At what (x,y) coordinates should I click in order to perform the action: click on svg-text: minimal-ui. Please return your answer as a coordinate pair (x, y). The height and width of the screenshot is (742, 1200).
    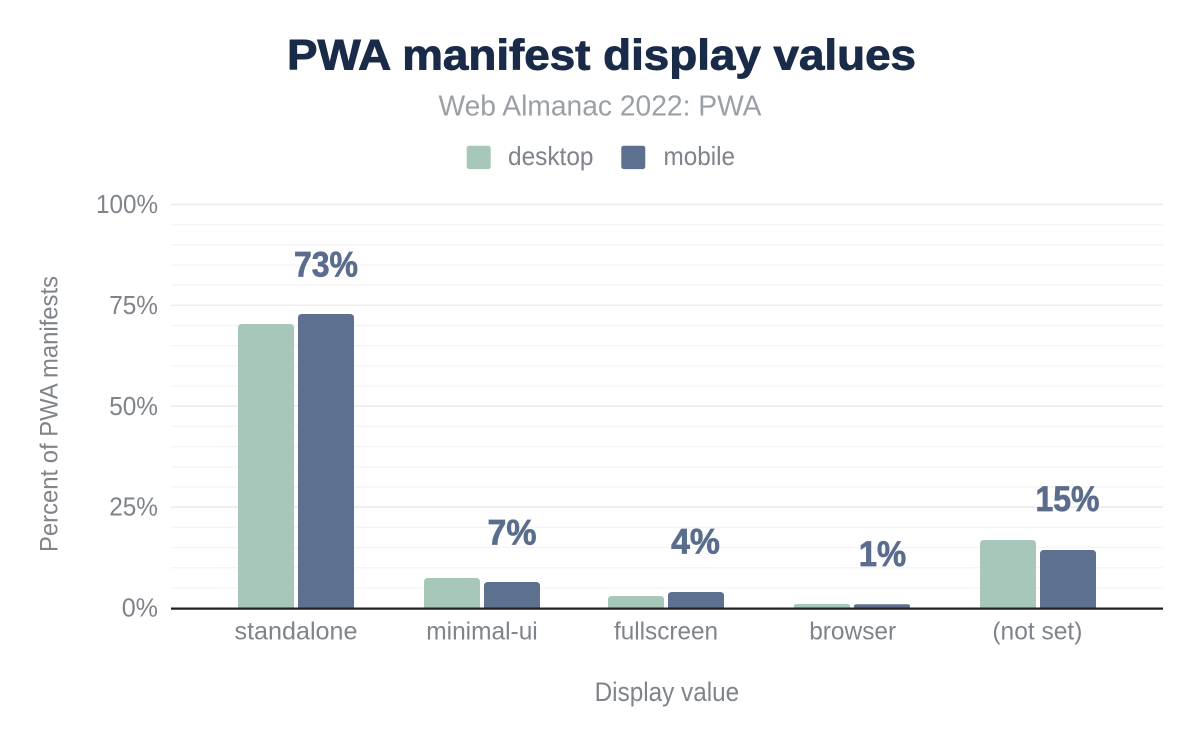
    Looking at the image, I should click on (482, 632).